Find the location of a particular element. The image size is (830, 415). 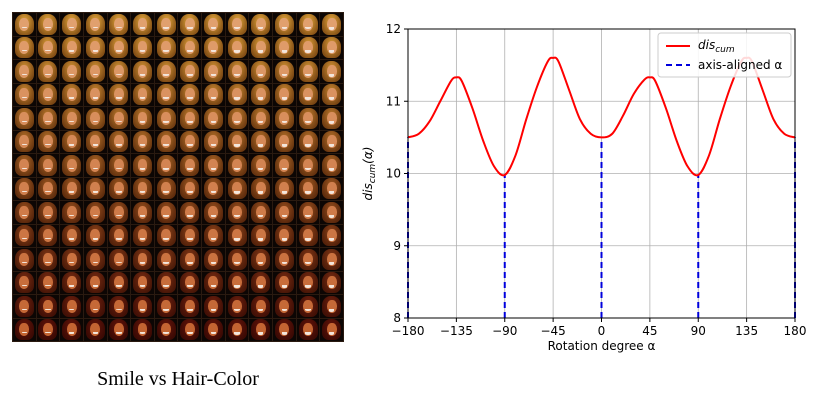

x-tick-label: −180 is located at coordinates (408, 331).